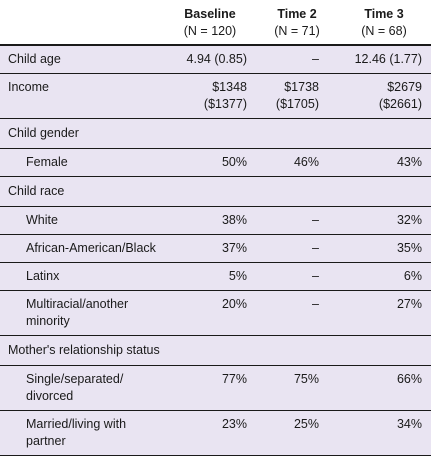 This screenshot has height=456, width=431. What do you see at coordinates (297, 14) in the screenshot?
I see `header-time2-title: Time 2` at bounding box center [297, 14].